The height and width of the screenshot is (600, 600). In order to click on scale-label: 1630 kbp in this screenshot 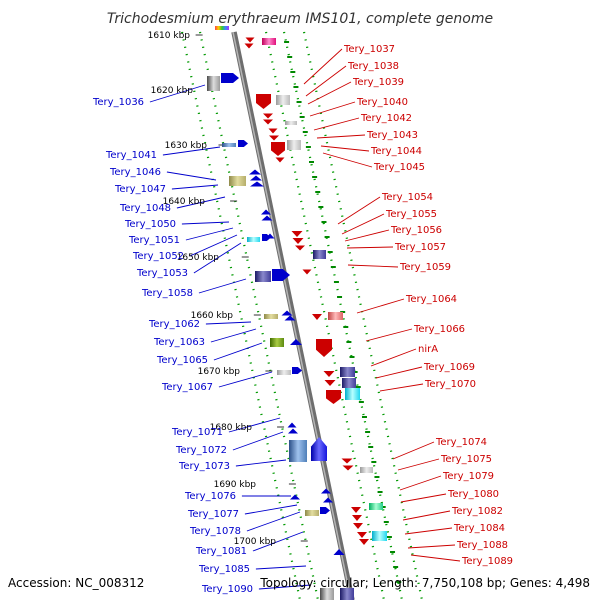, I will do `click(186, 146)`.